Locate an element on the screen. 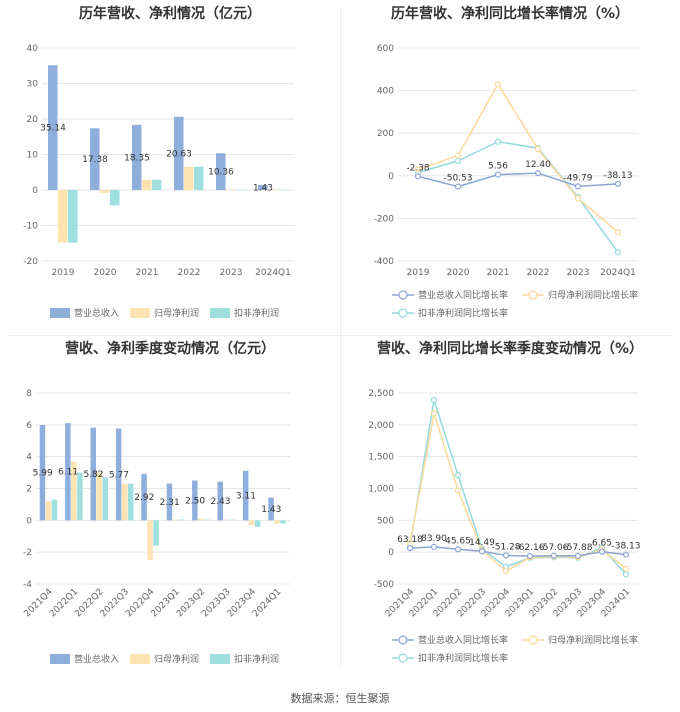 The image size is (680, 712). data-label: 5.56 is located at coordinates (498, 167).